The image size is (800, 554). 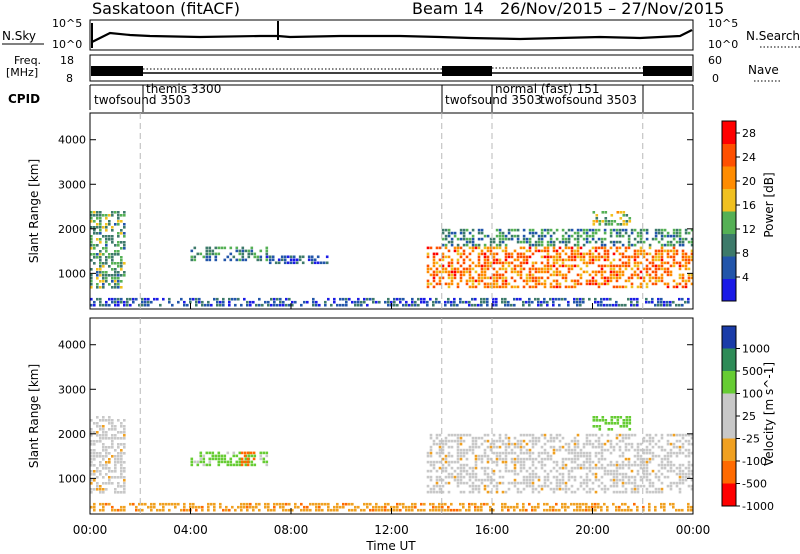 What do you see at coordinates (769, 204) in the screenshot?
I see `power-colorbar-label: Power [dB]` at bounding box center [769, 204].